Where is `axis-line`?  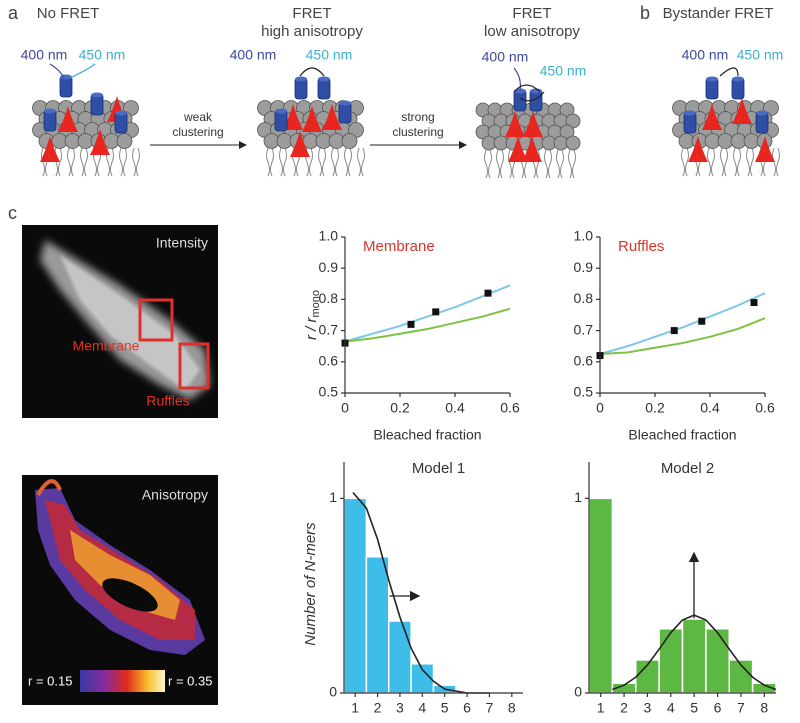 axis-line is located at coordinates (682, 315).